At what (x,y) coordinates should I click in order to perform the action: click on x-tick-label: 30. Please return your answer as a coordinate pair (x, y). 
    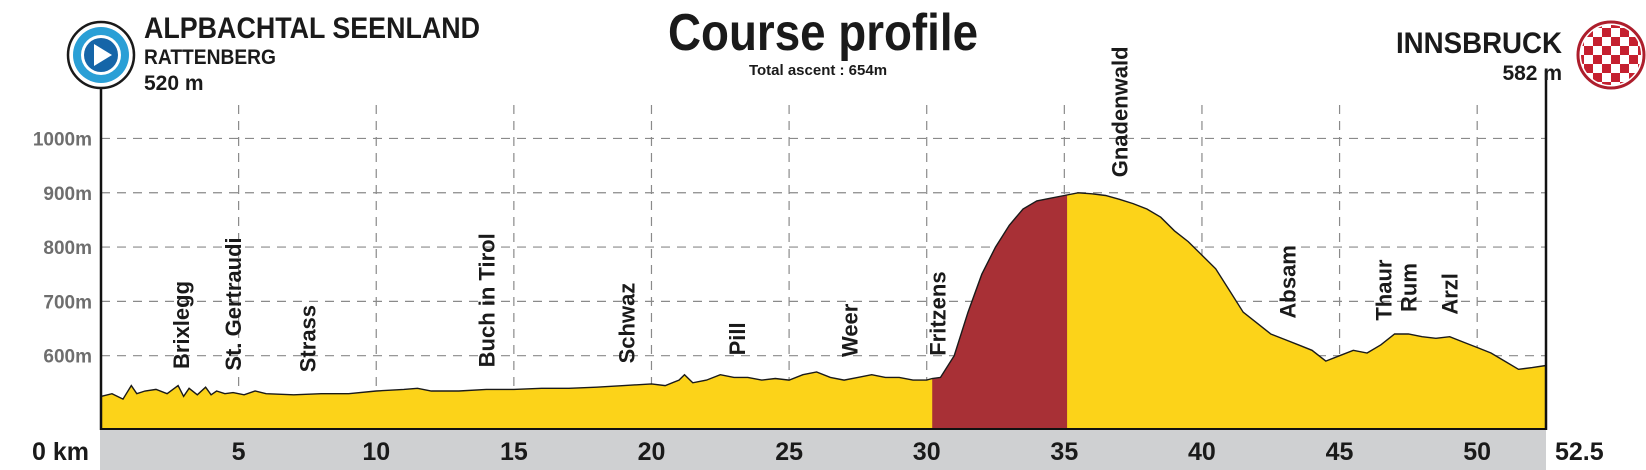
    Looking at the image, I should click on (927, 452).